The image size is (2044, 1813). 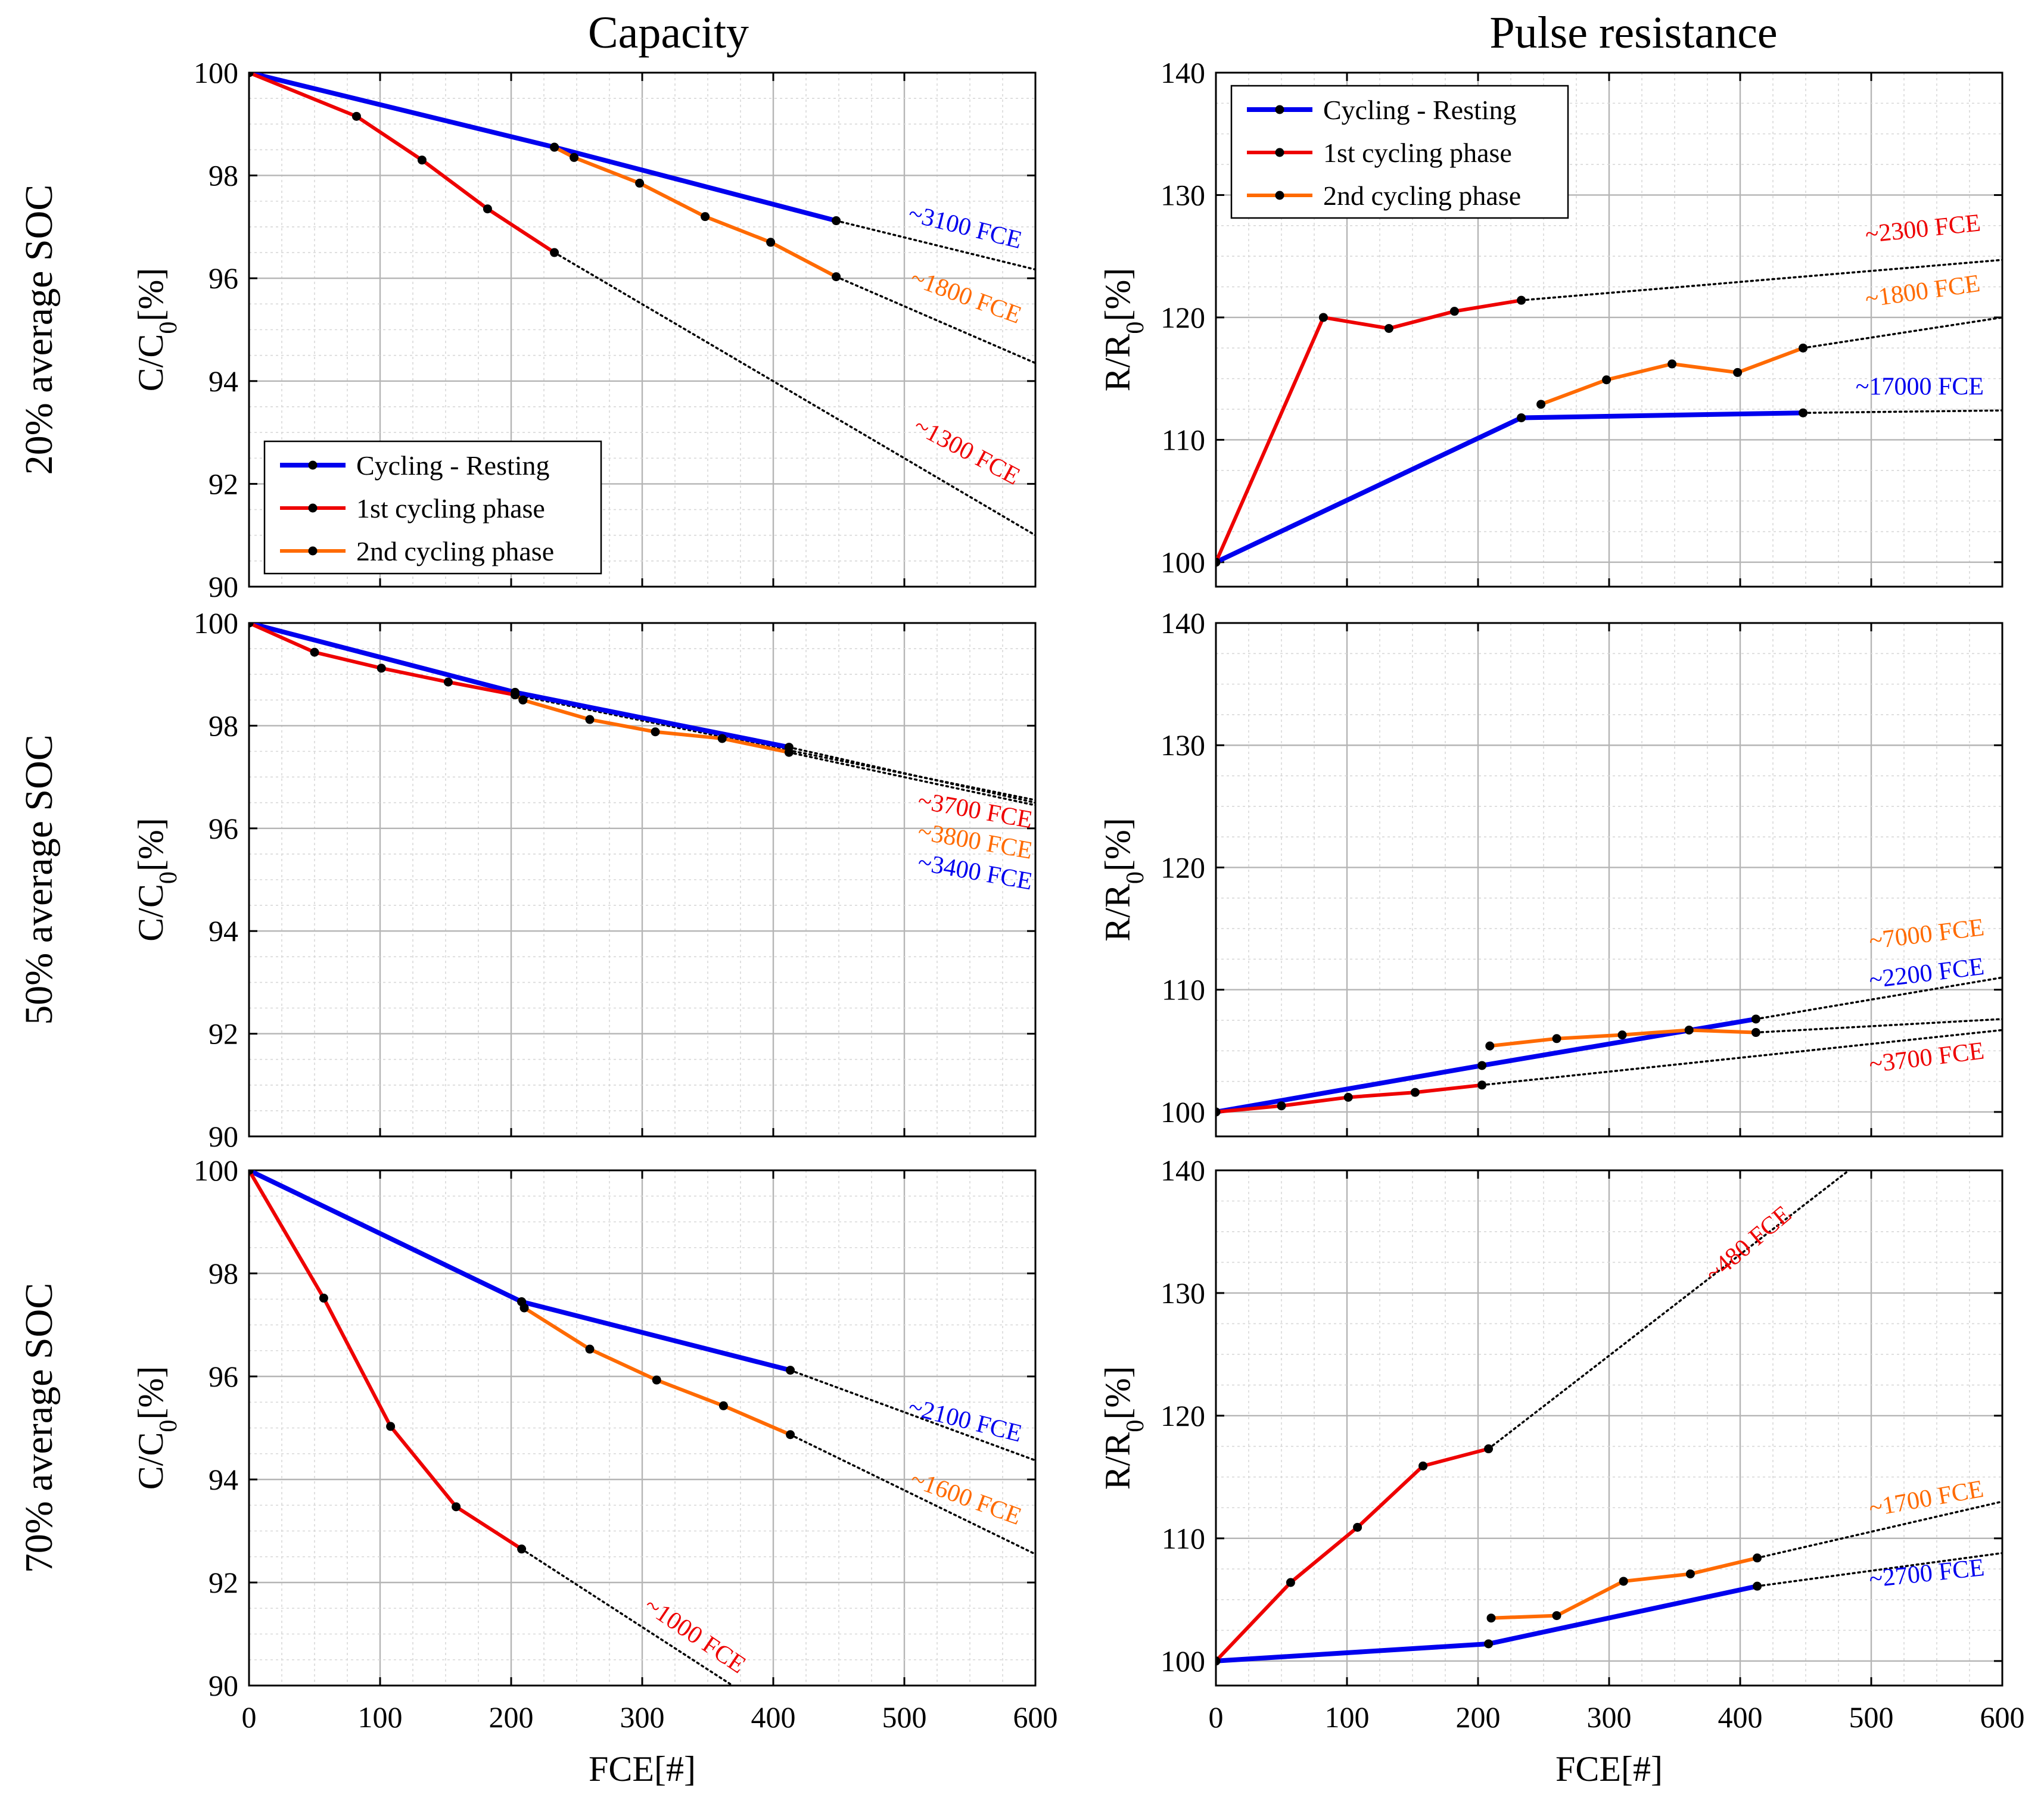 I want to click on x-tick-label: 100, so click(x=380, y=1717).